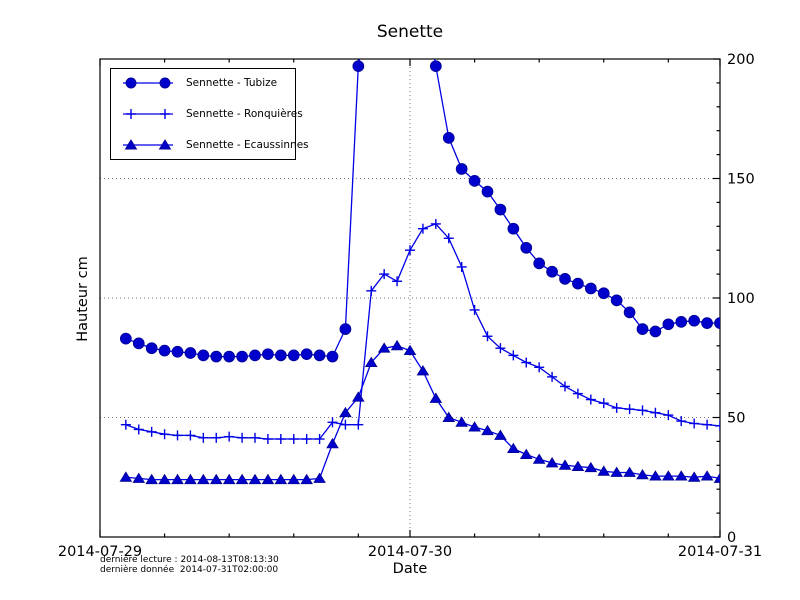  What do you see at coordinates (741, 60) in the screenshot?
I see `y-tick-label: 200` at bounding box center [741, 60].